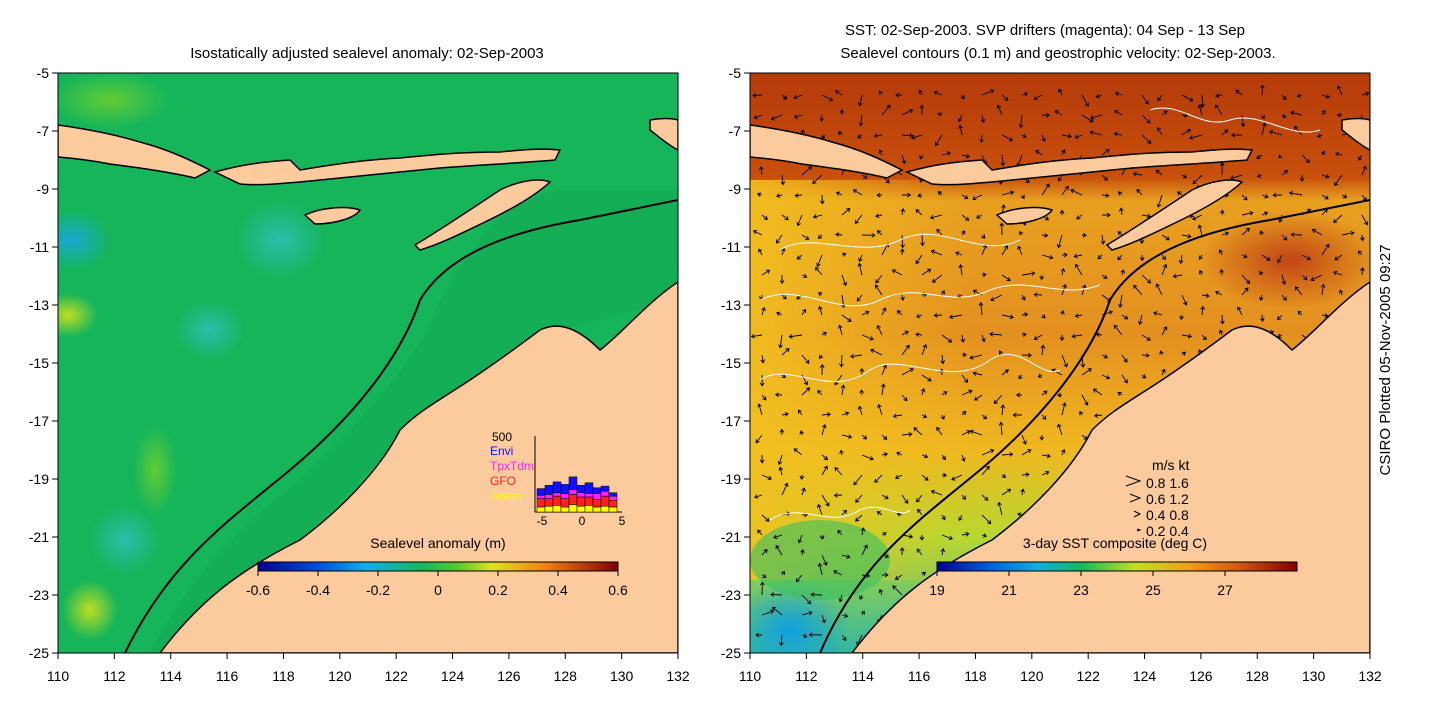  I want to click on right-land-timor, so click(1174, 215).